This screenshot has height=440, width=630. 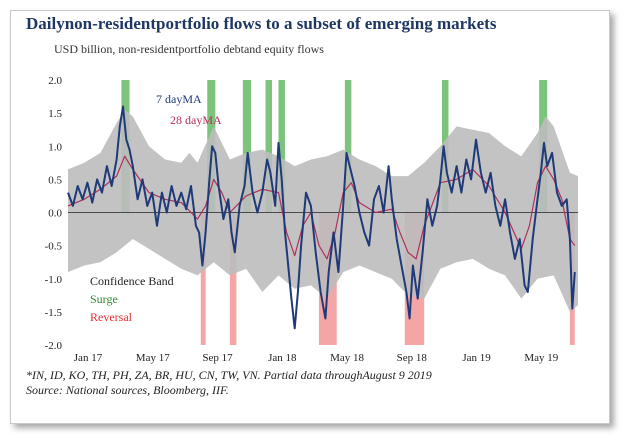 What do you see at coordinates (88, 358) in the screenshot?
I see `x-tick-label: Jan 17` at bounding box center [88, 358].